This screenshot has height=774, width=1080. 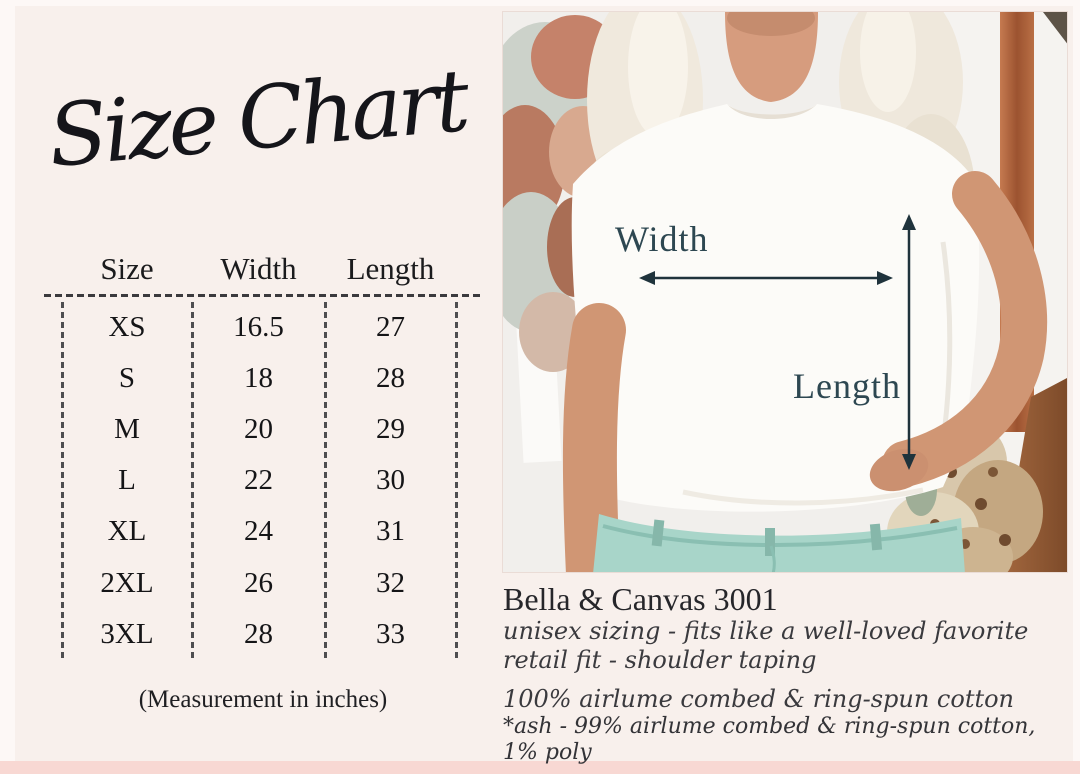 I want to click on cell-size: M, so click(x=127, y=429).